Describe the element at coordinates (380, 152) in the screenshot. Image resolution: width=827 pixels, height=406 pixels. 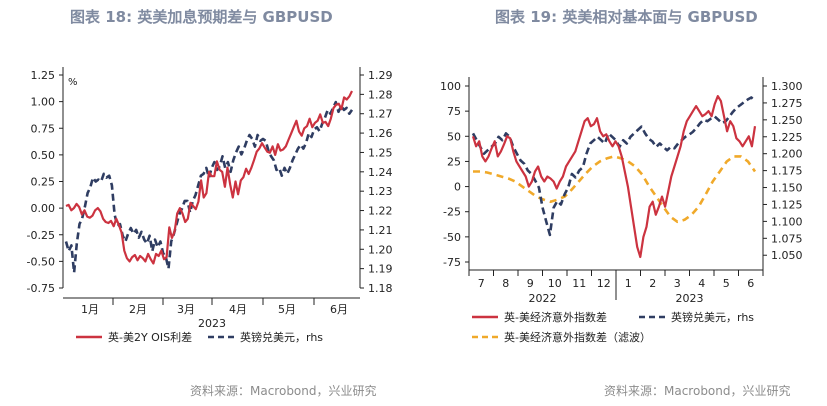
I see `y2-tick-label: 1.25` at that location.